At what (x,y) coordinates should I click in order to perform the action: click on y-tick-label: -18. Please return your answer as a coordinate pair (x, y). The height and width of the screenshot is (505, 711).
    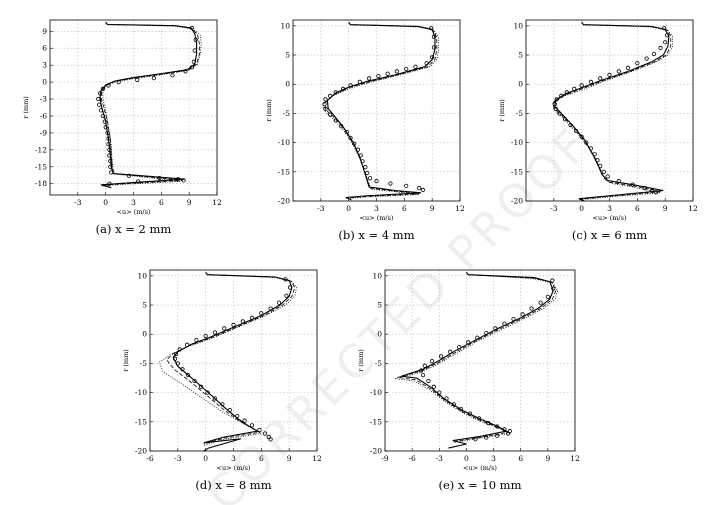
    Looking at the image, I should click on (41, 183).